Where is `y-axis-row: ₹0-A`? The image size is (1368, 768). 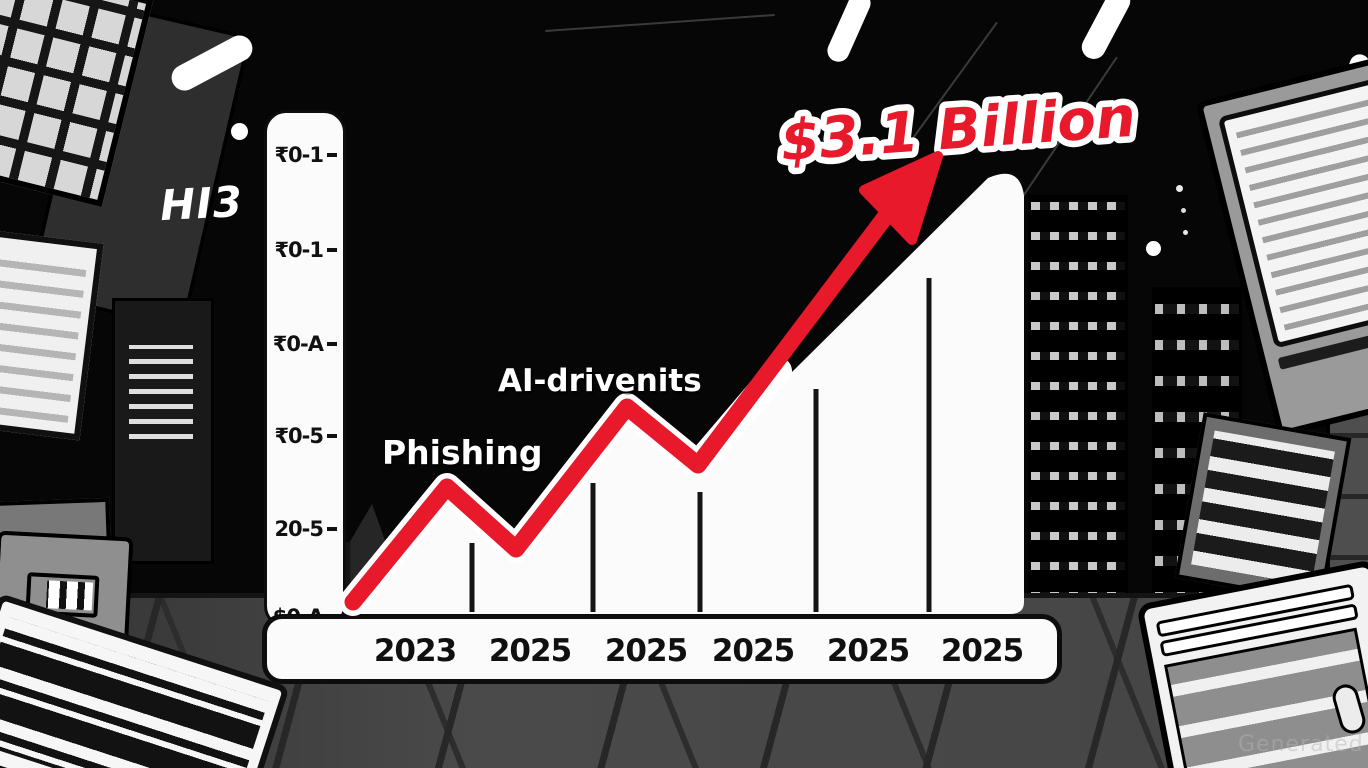
y-axis-row: ₹0-A is located at coordinates (305, 344).